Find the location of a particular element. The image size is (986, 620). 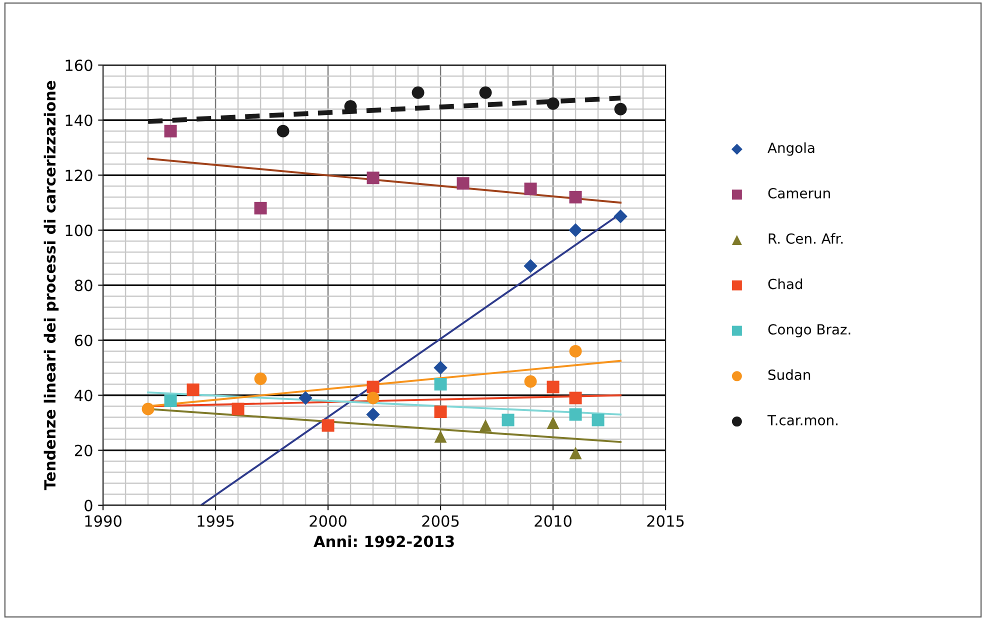

y-tick-label: 100 is located at coordinates (79, 230).